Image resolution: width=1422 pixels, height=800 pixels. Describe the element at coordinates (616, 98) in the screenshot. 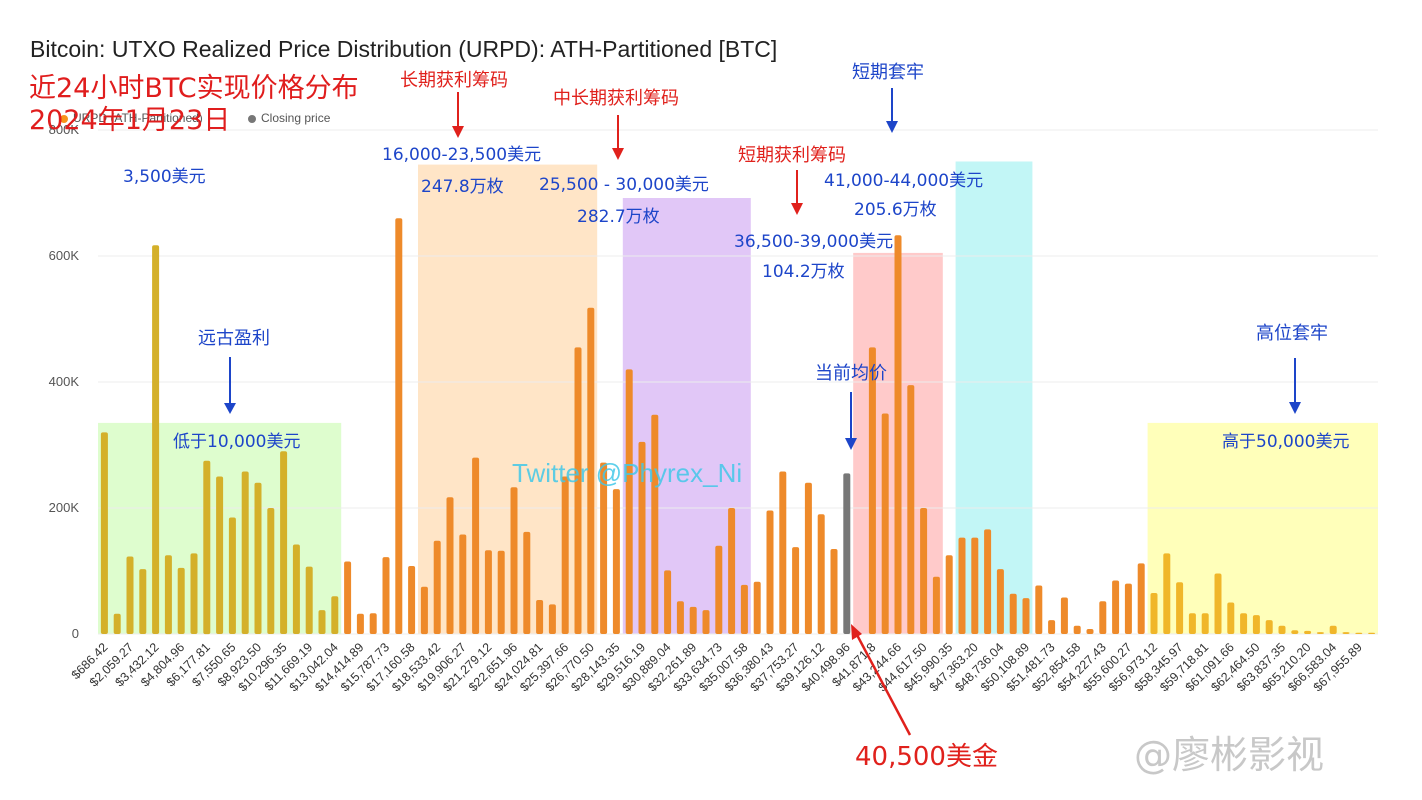

I see `midlong-label: 中长期获利筹码` at that location.